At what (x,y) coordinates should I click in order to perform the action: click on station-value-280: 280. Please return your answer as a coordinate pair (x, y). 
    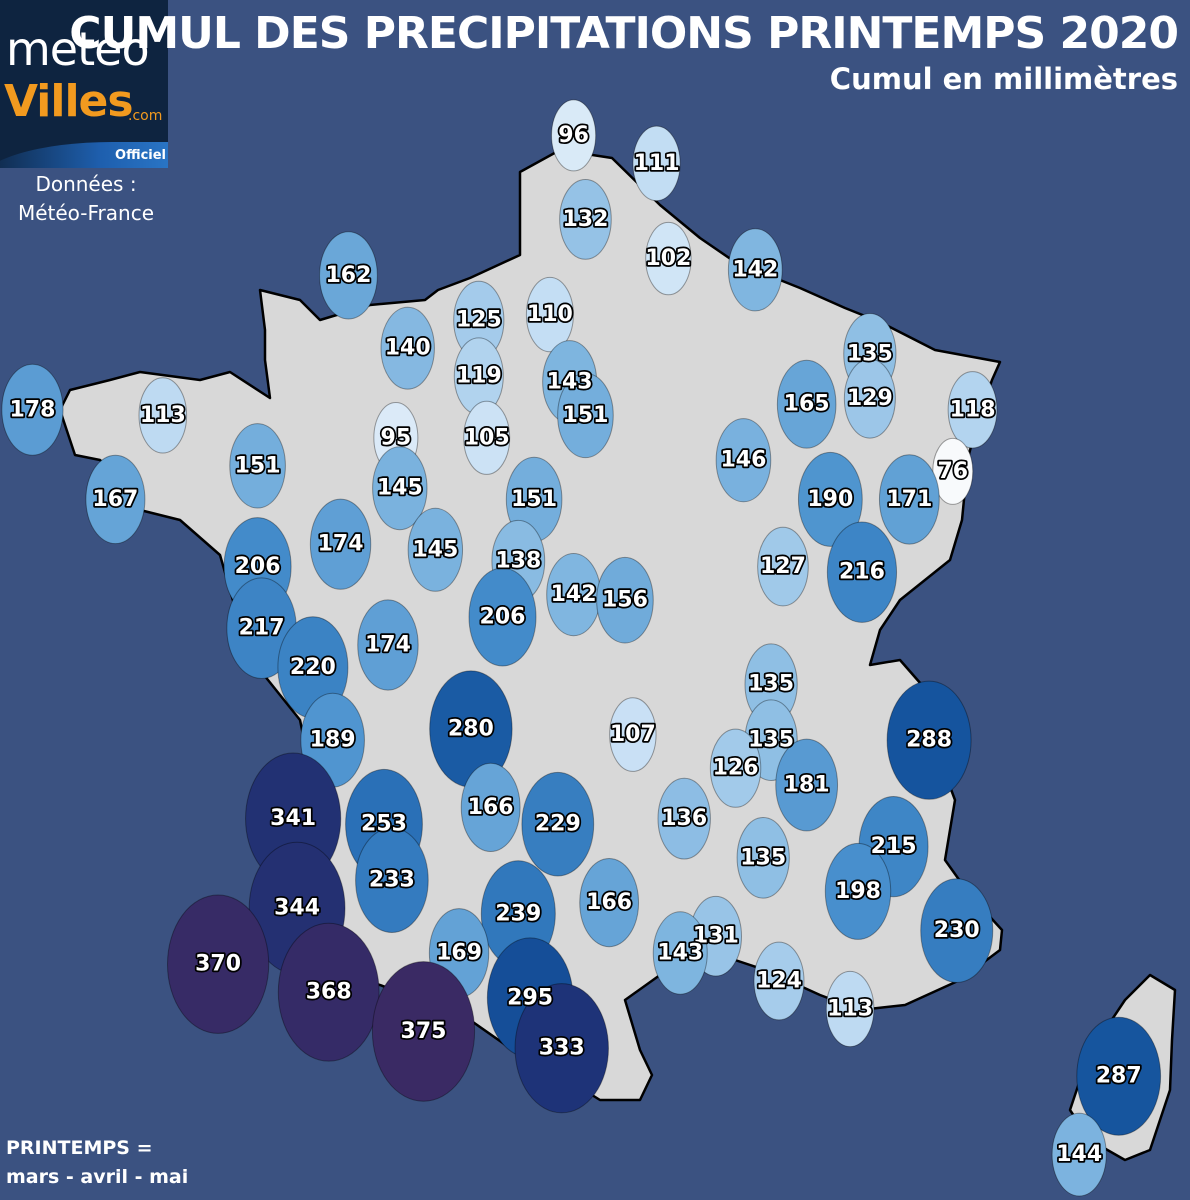
    Looking at the image, I should click on (471, 729).